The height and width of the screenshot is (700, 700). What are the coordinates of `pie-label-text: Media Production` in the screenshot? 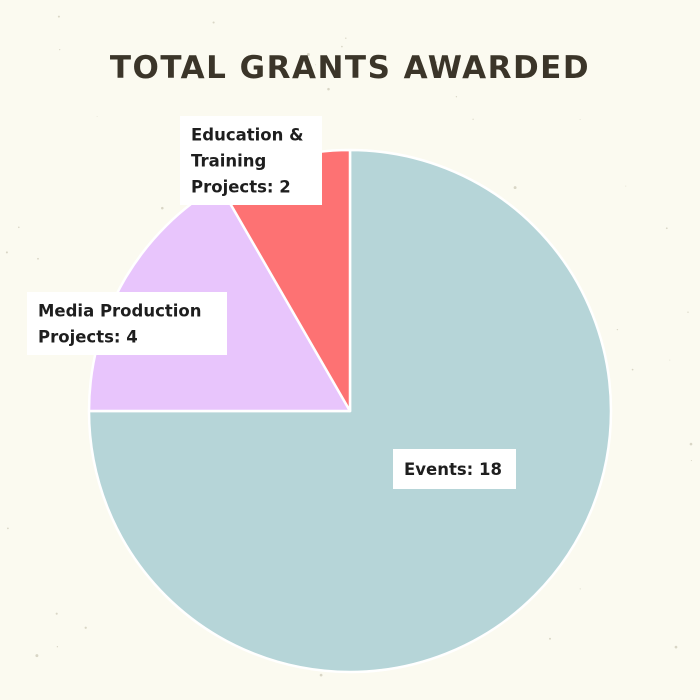 It's located at (120, 311).